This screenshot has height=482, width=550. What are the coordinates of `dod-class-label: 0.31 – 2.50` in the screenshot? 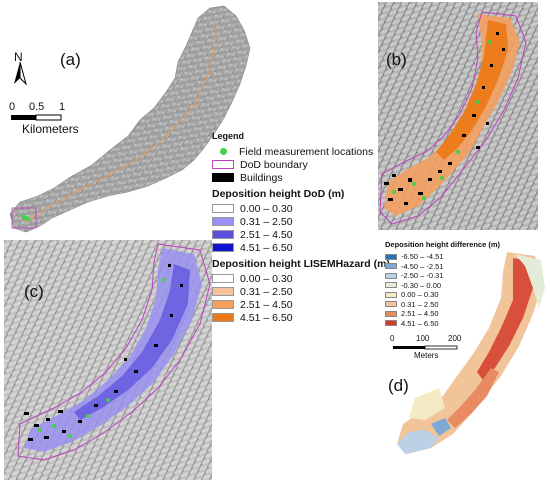 It's located at (266, 221).